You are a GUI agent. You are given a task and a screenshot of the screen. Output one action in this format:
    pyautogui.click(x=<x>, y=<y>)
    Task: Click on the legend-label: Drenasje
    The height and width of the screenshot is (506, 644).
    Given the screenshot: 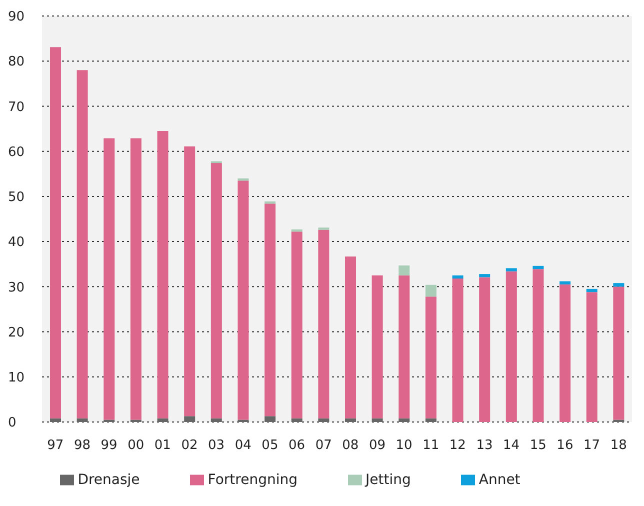 What is the action you would take?
    pyautogui.click(x=109, y=480)
    